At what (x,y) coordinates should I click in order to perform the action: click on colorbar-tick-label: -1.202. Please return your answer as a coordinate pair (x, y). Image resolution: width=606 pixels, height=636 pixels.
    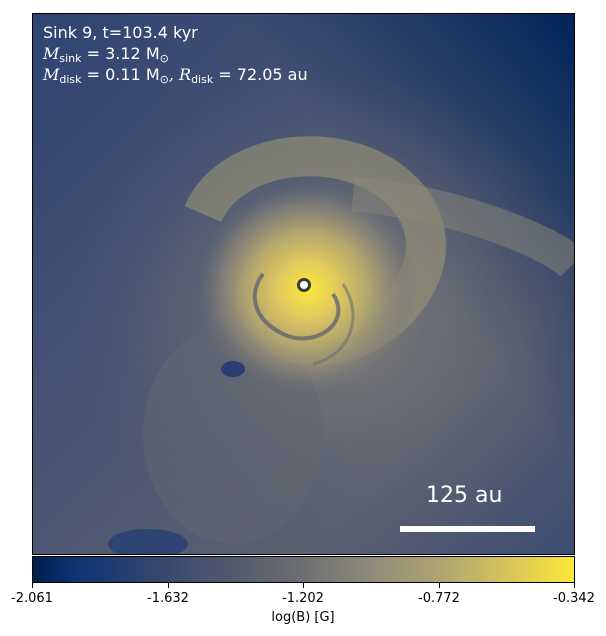
    Looking at the image, I should click on (303, 598).